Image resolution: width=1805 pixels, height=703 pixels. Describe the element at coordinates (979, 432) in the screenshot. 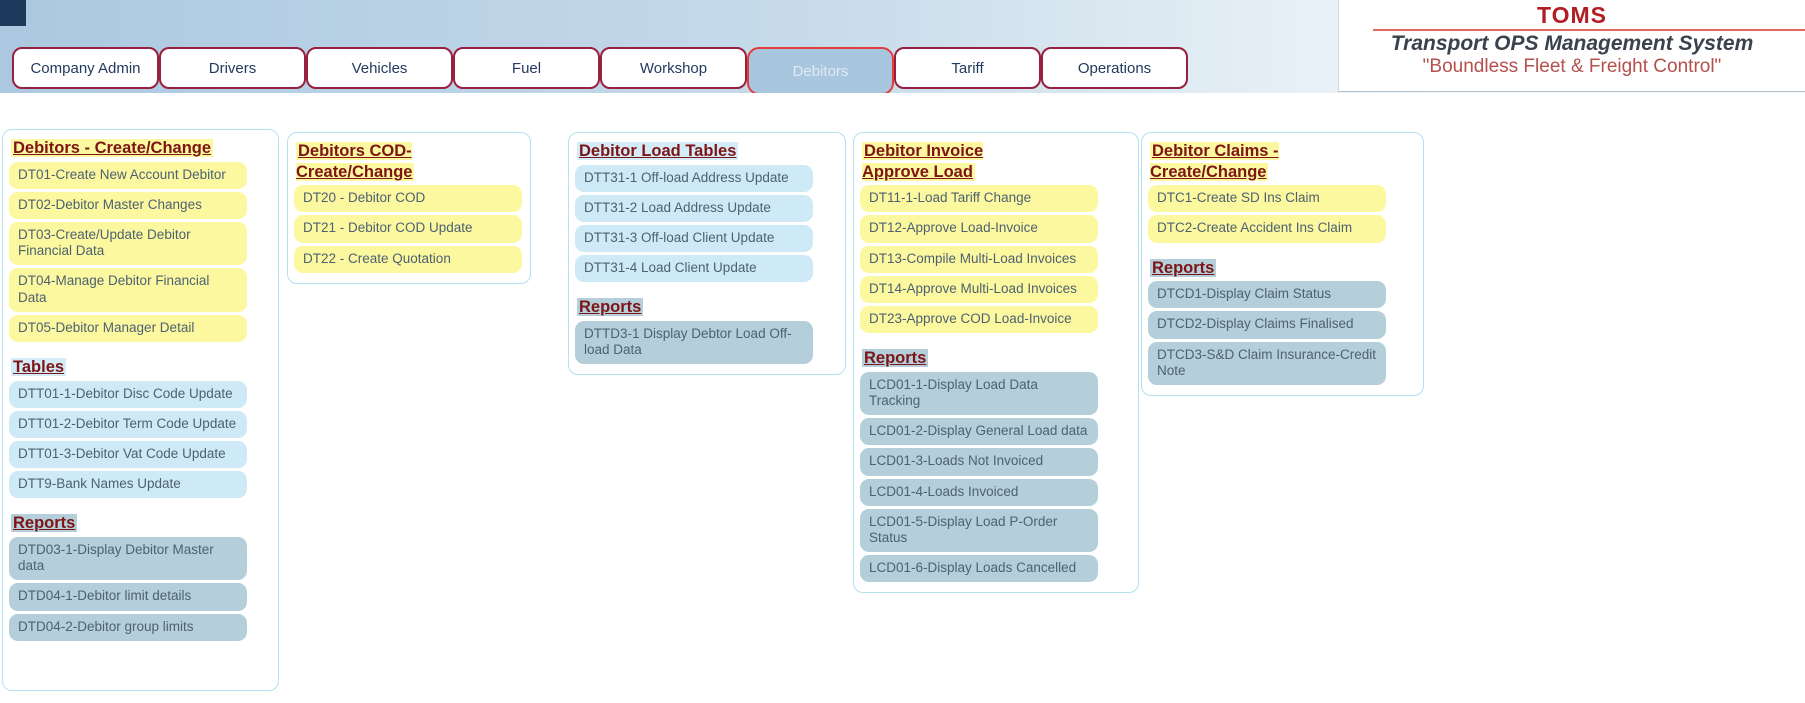

I see `menu-item: LCD01-2-Display General Load data` at that location.